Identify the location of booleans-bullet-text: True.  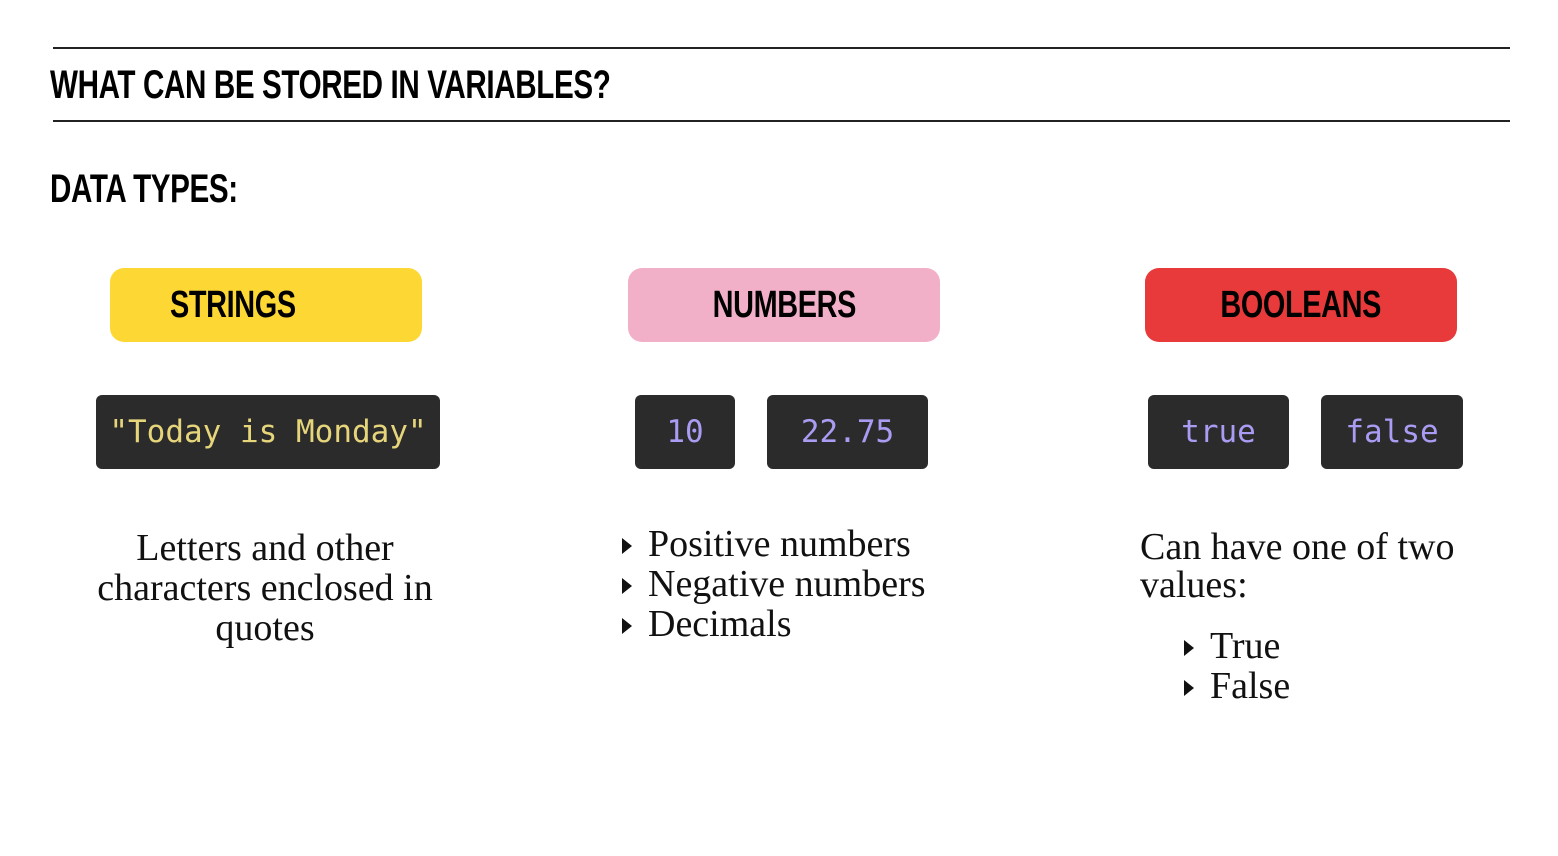
(1245, 646).